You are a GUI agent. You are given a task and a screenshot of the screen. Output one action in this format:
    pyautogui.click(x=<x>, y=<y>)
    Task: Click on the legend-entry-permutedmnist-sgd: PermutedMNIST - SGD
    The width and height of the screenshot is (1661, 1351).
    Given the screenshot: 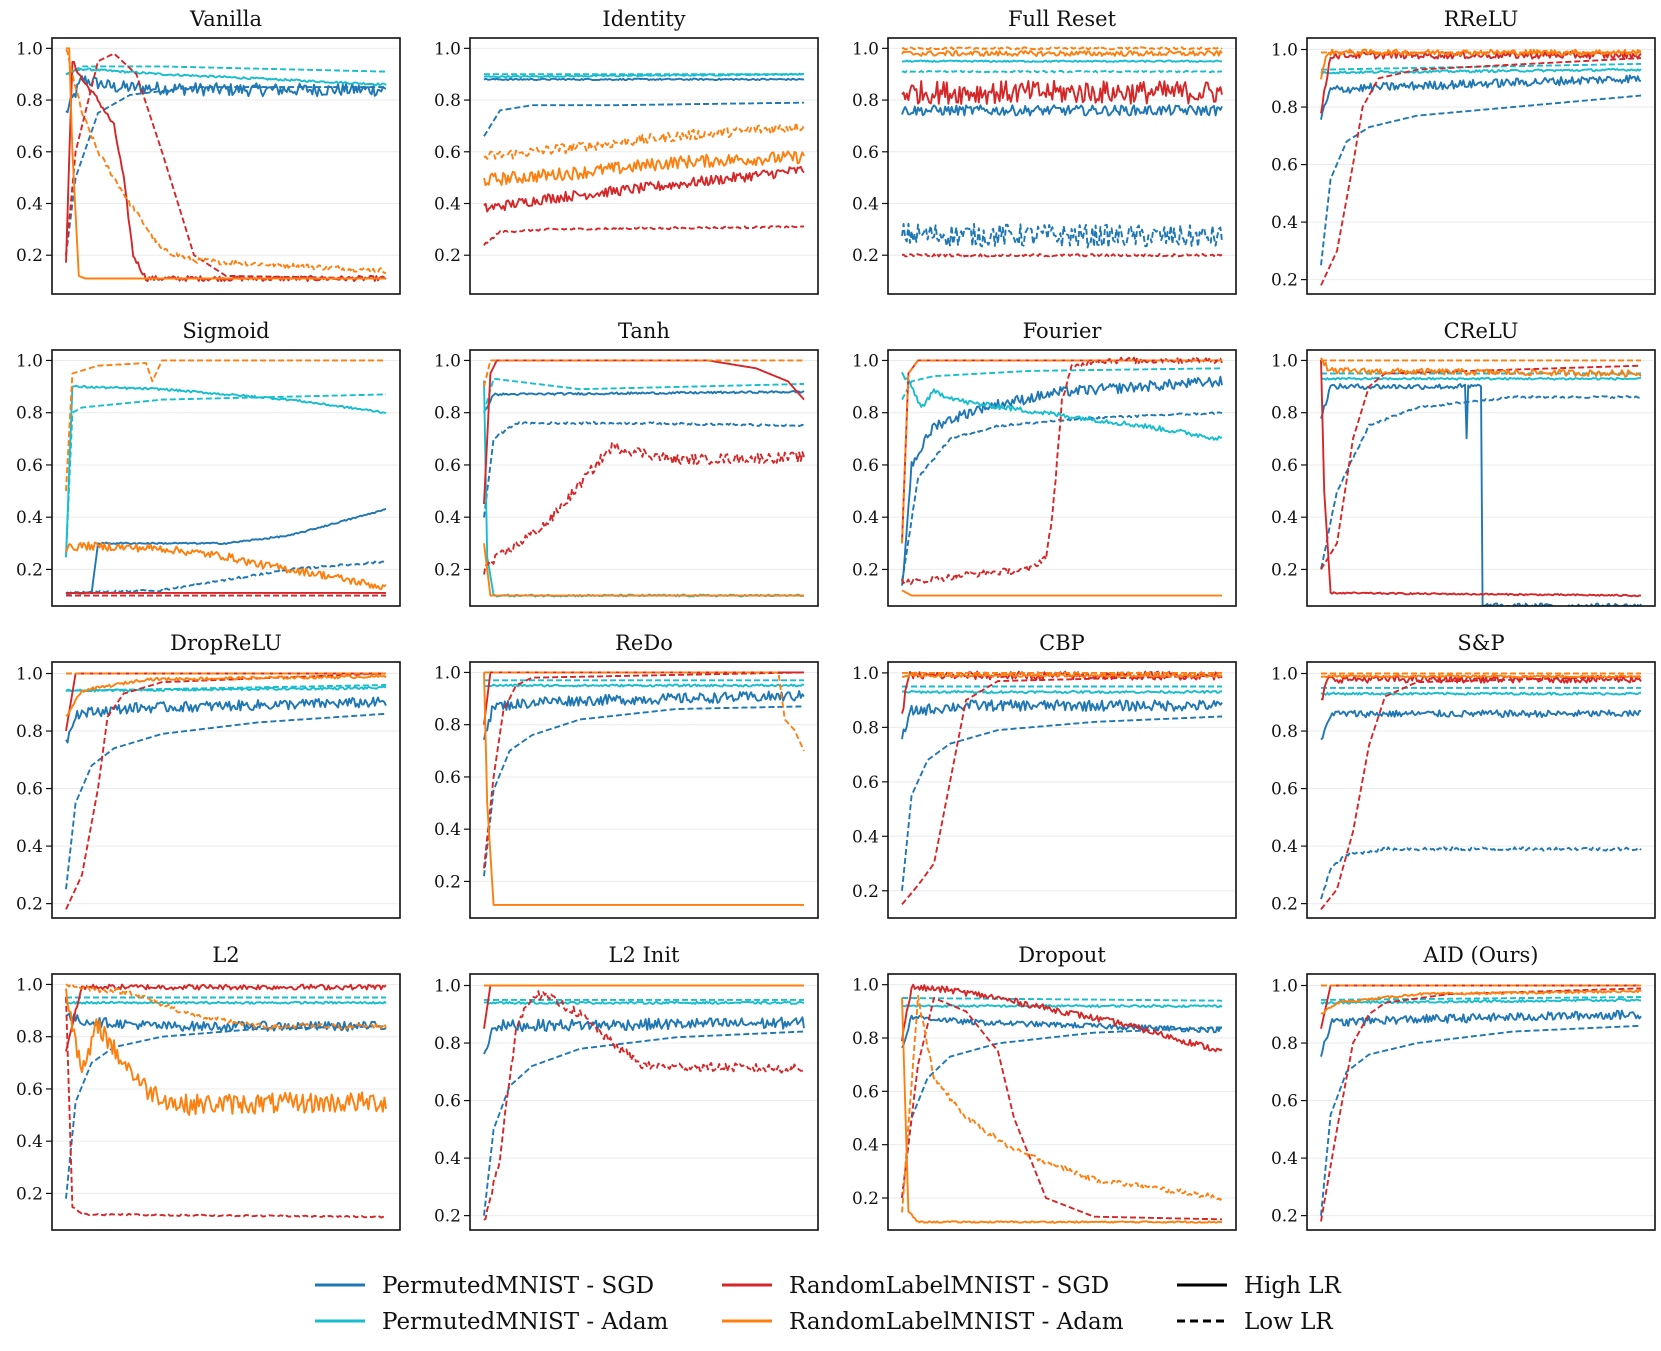 What is the action you would take?
    pyautogui.click(x=484, y=1286)
    